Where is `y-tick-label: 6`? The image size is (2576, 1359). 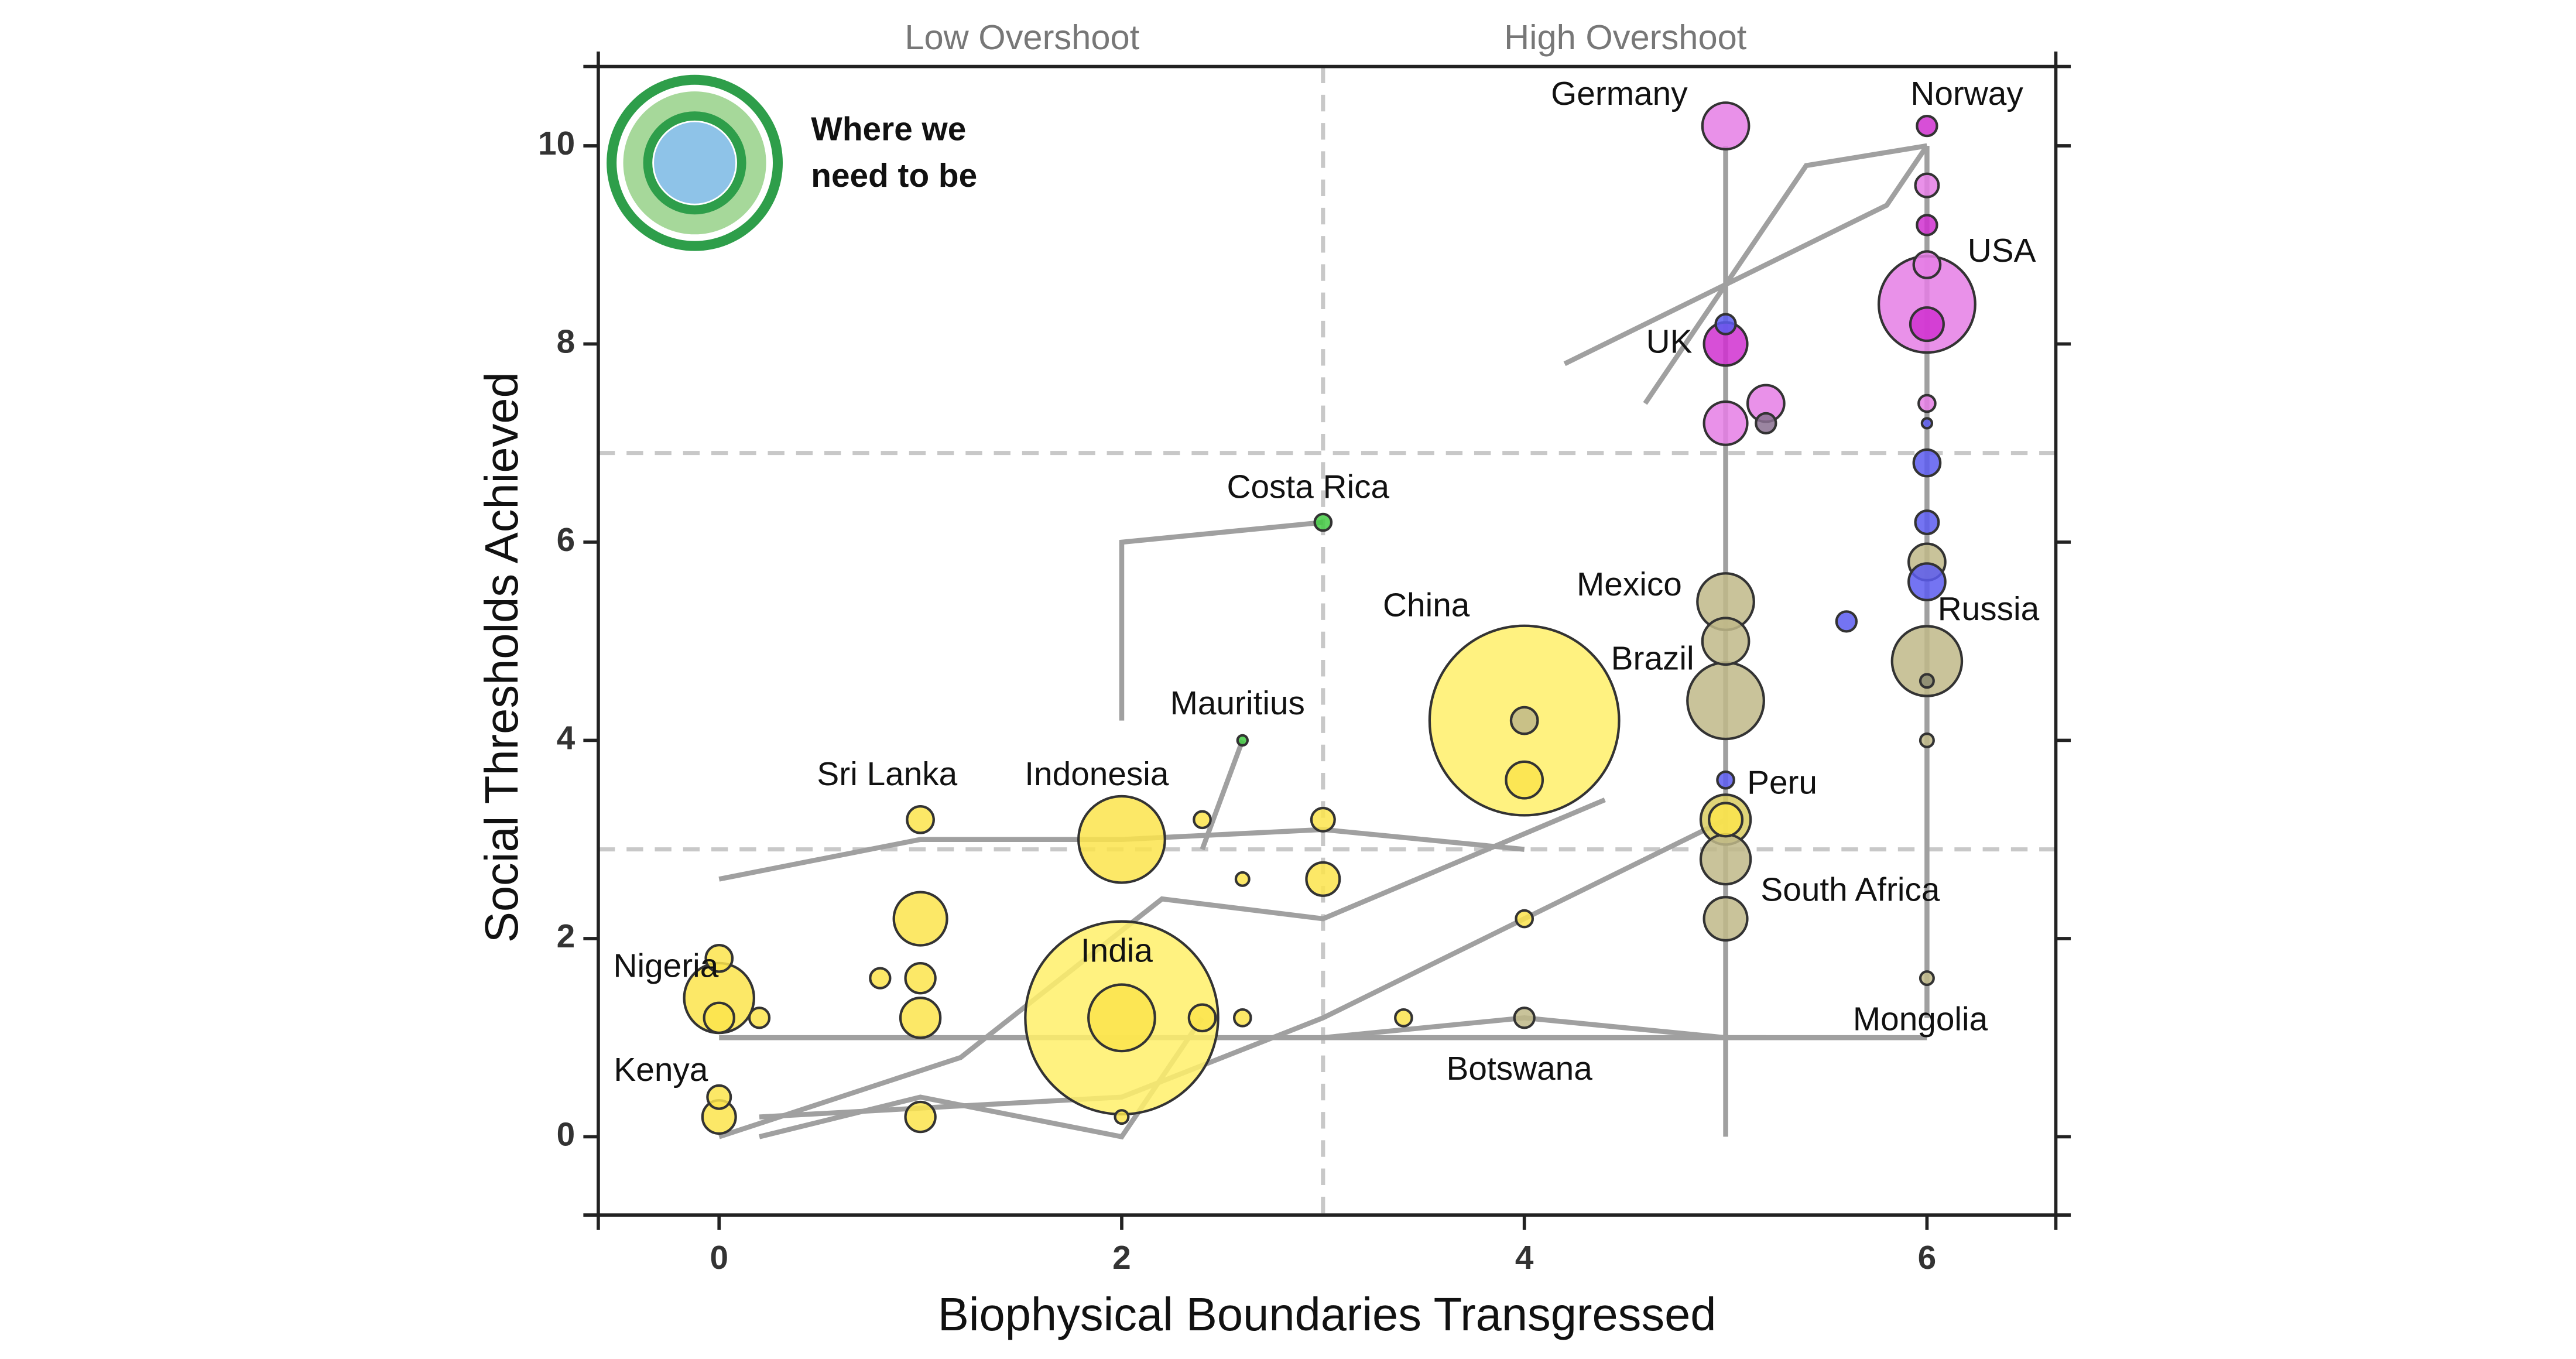
y-tick-label: 6 is located at coordinates (566, 540).